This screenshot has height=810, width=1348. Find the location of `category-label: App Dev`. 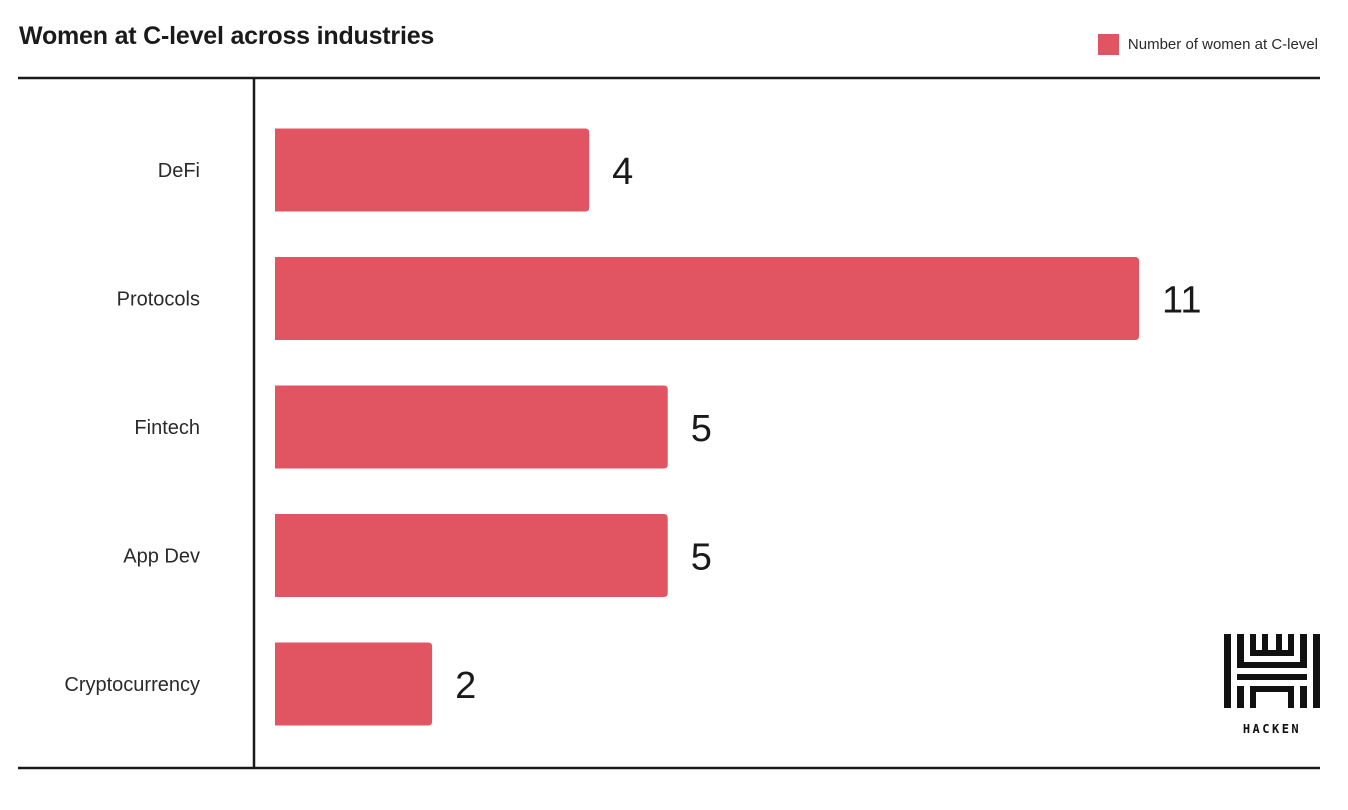

category-label: App Dev is located at coordinates (161, 557).